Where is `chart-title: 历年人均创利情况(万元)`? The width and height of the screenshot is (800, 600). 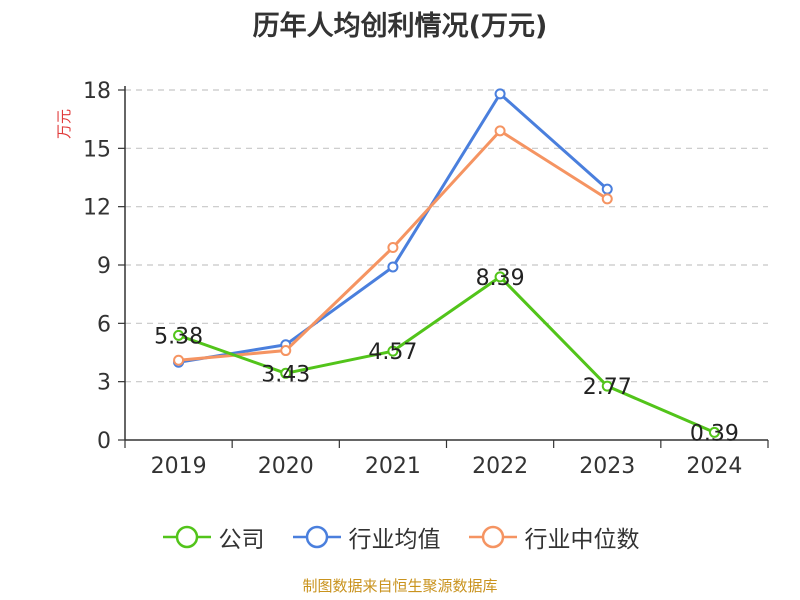 chart-title: 历年人均创利情况(万元) is located at coordinates (400, 26).